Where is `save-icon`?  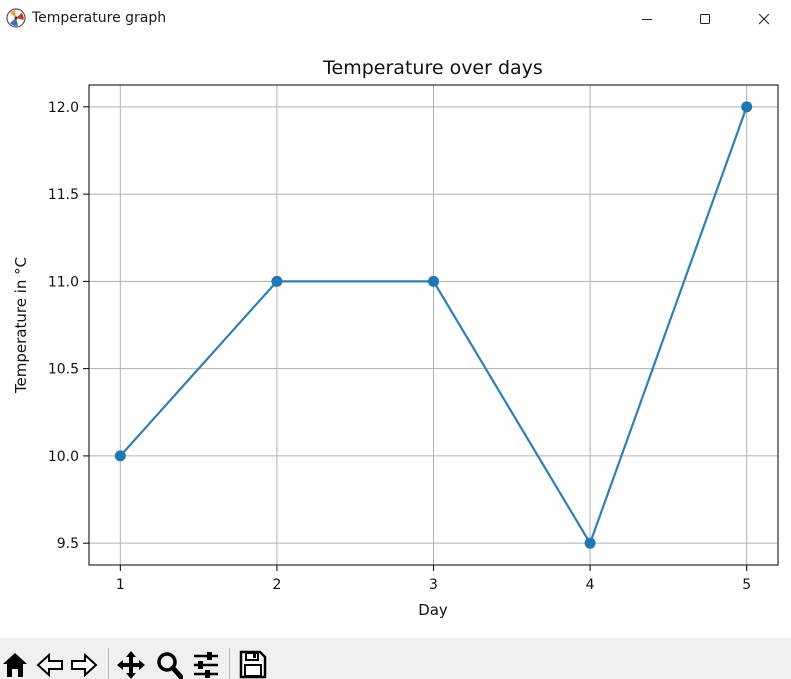
save-icon is located at coordinates (253, 664).